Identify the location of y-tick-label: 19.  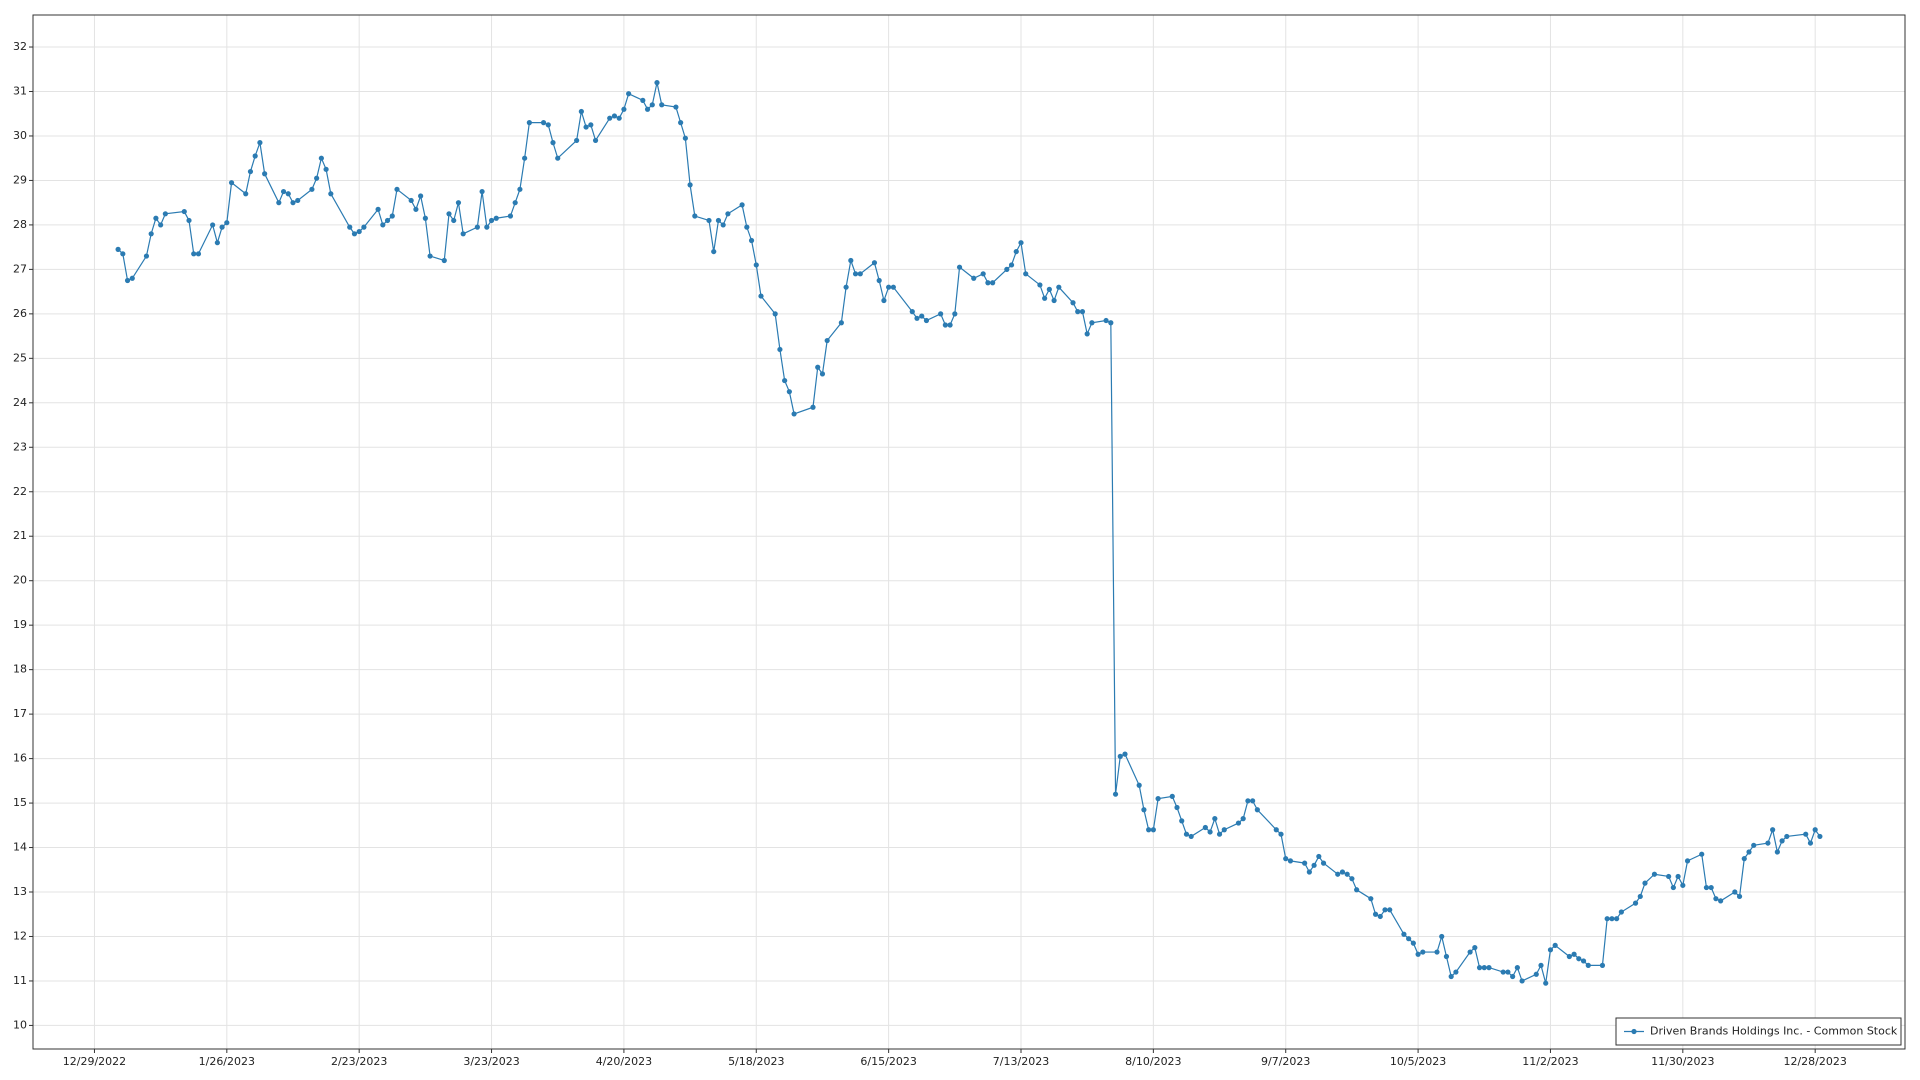
(20, 624).